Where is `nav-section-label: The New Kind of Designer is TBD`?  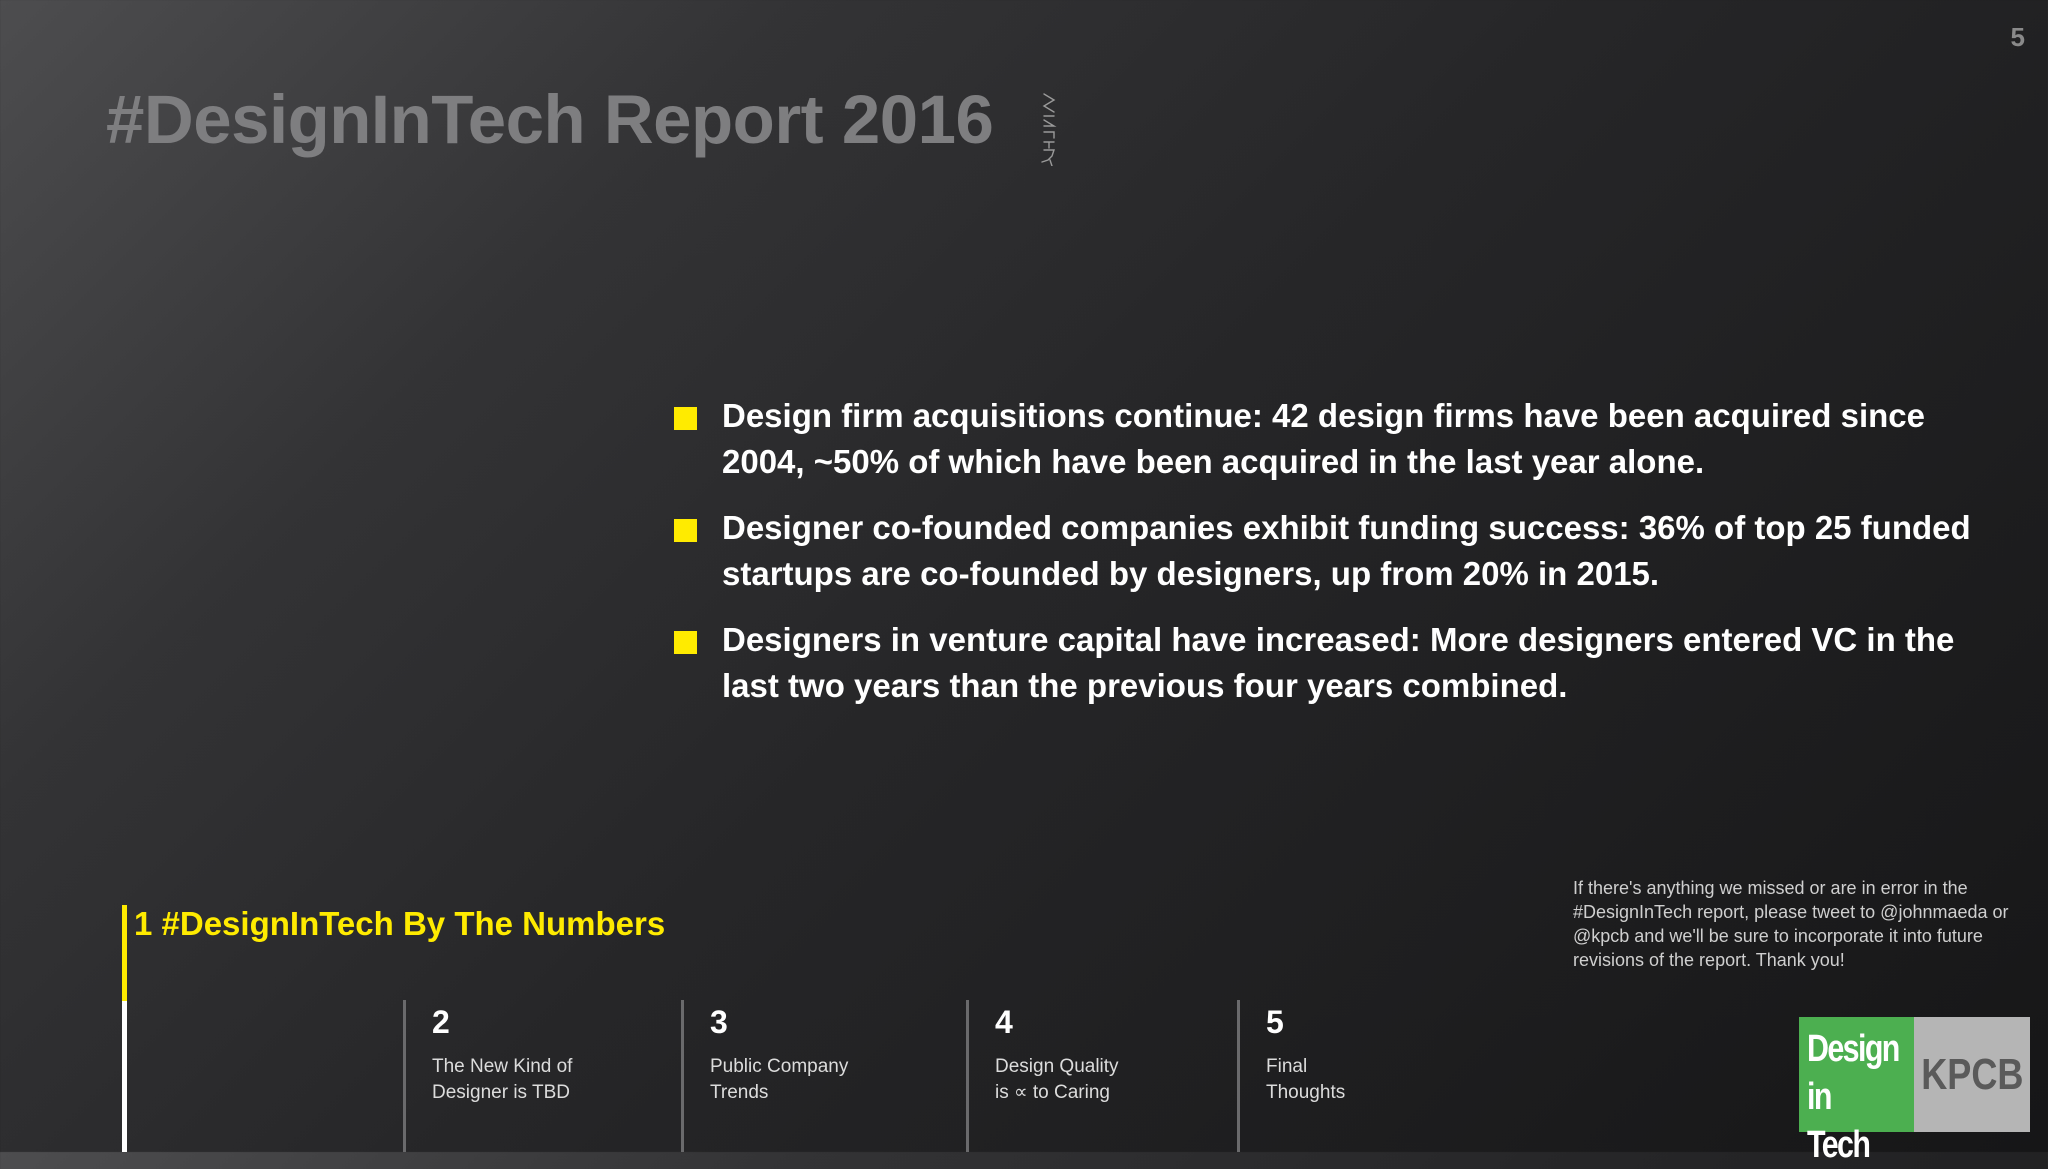
nav-section-label: The New Kind of Designer is TBD is located at coordinates (502, 1079).